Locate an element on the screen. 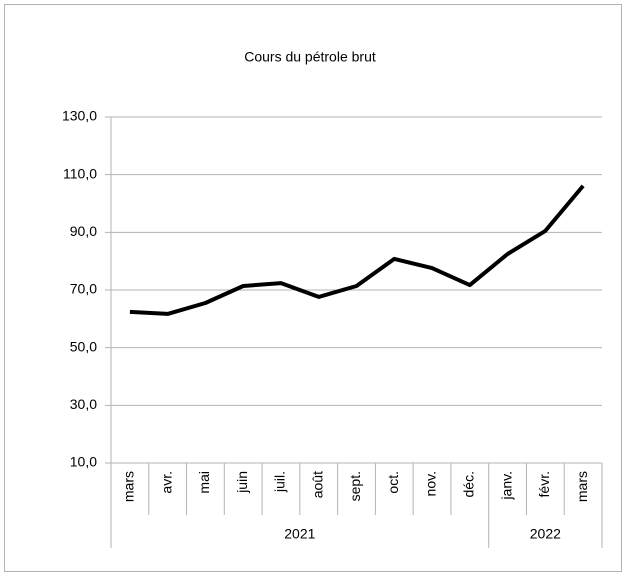 The width and height of the screenshot is (626, 581). y-tick-label: 110,0 is located at coordinates (80, 173).